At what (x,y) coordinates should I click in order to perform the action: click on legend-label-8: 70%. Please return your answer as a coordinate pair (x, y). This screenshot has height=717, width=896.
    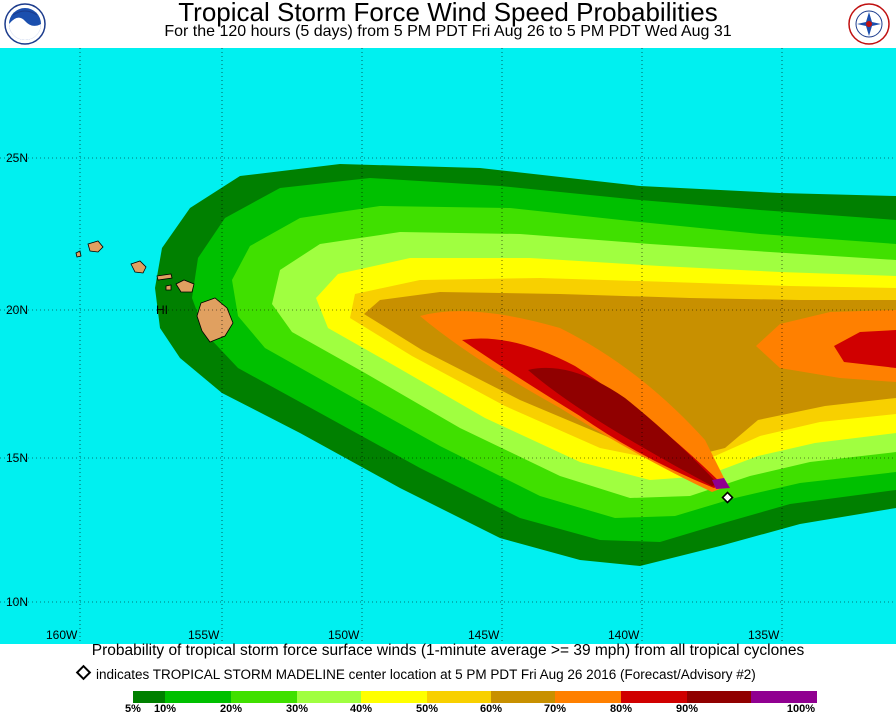
    Looking at the image, I should click on (555, 709).